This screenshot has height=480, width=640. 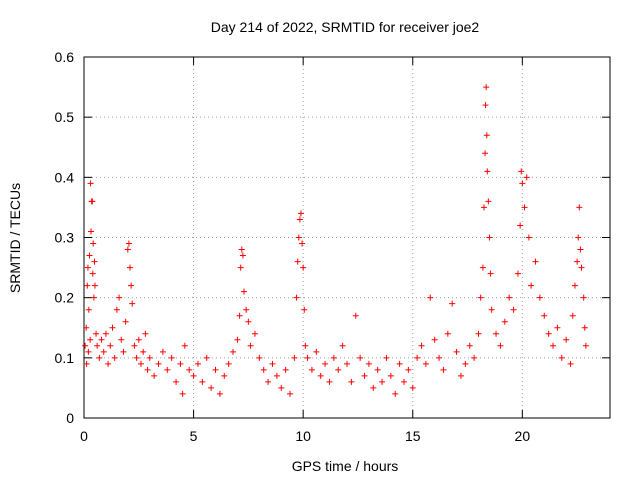 What do you see at coordinates (523, 436) in the screenshot?
I see `x-tick-label: 20` at bounding box center [523, 436].